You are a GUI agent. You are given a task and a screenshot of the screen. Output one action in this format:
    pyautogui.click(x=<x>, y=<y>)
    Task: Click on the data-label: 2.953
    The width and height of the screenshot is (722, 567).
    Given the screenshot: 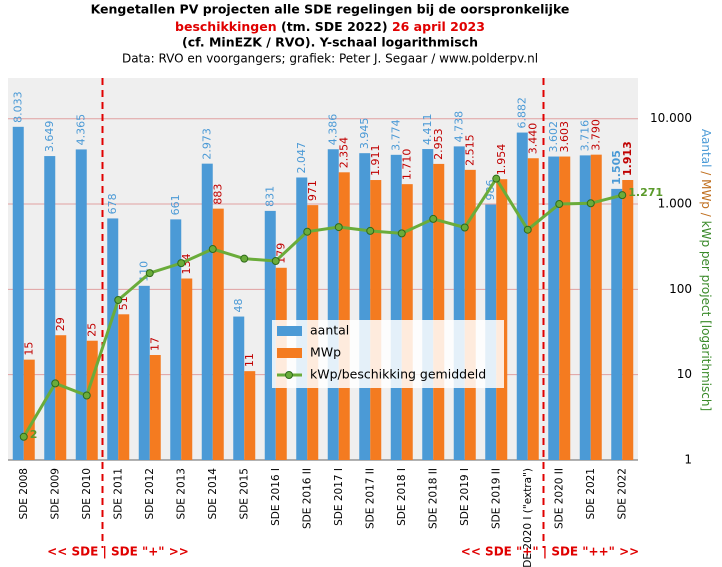 What is the action you would take?
    pyautogui.click(x=438, y=144)
    